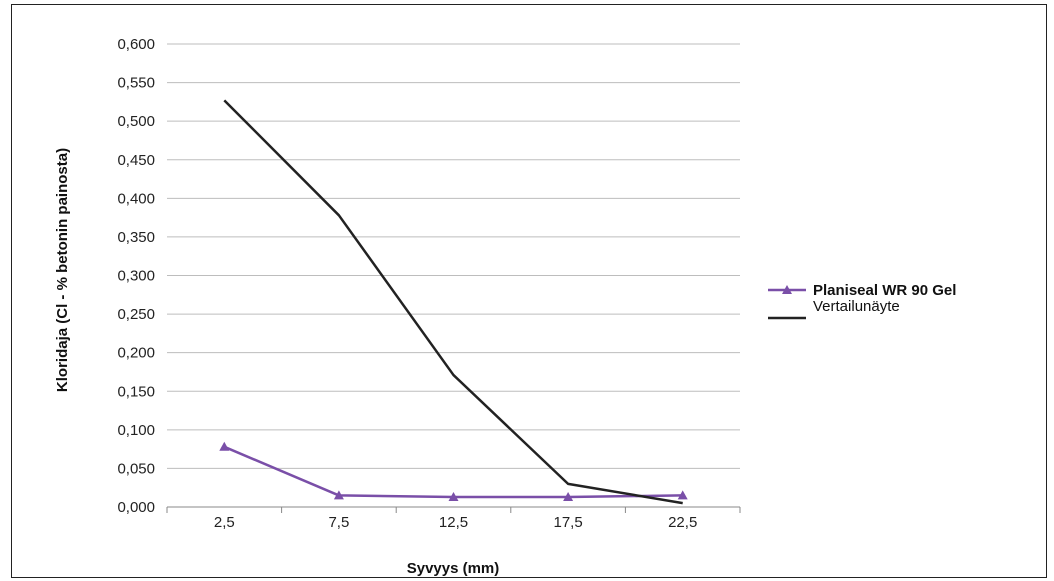 Image resolution: width=1054 pixels, height=581 pixels. What do you see at coordinates (136, 44) in the screenshot?
I see `y-tick-label: 0,600` at bounding box center [136, 44].